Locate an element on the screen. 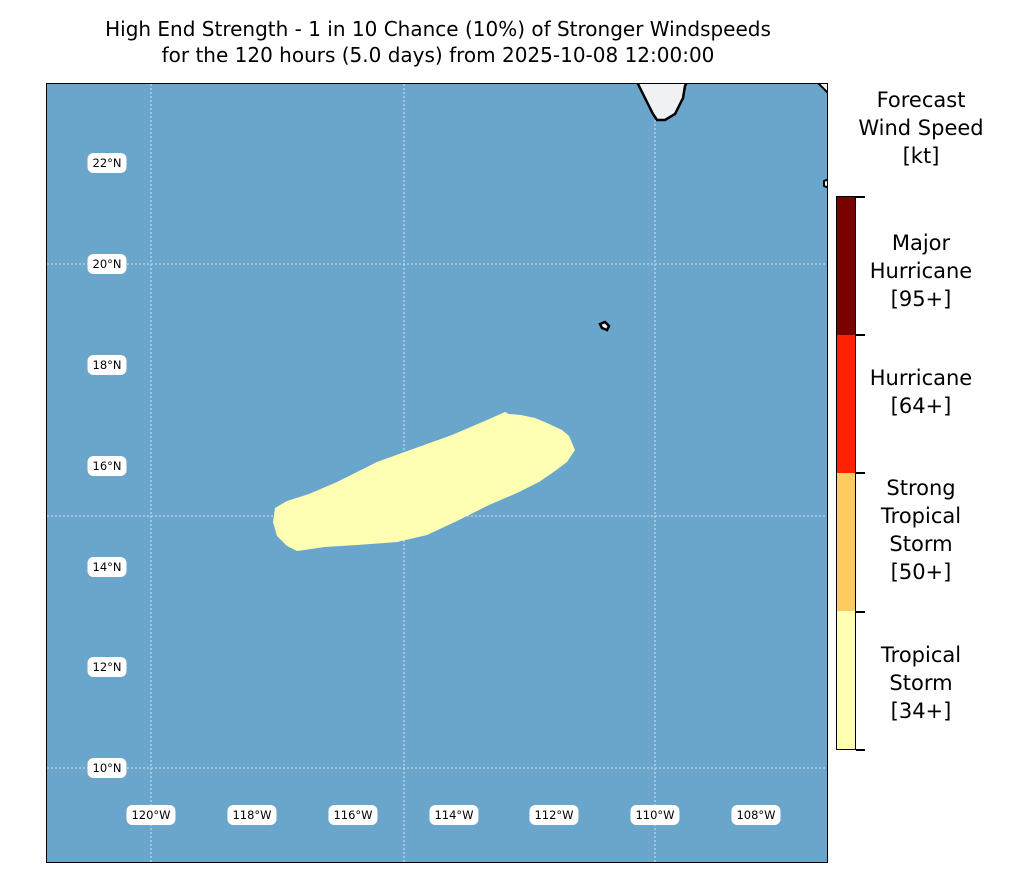  lat-label-22n: 22°N is located at coordinates (107, 163).